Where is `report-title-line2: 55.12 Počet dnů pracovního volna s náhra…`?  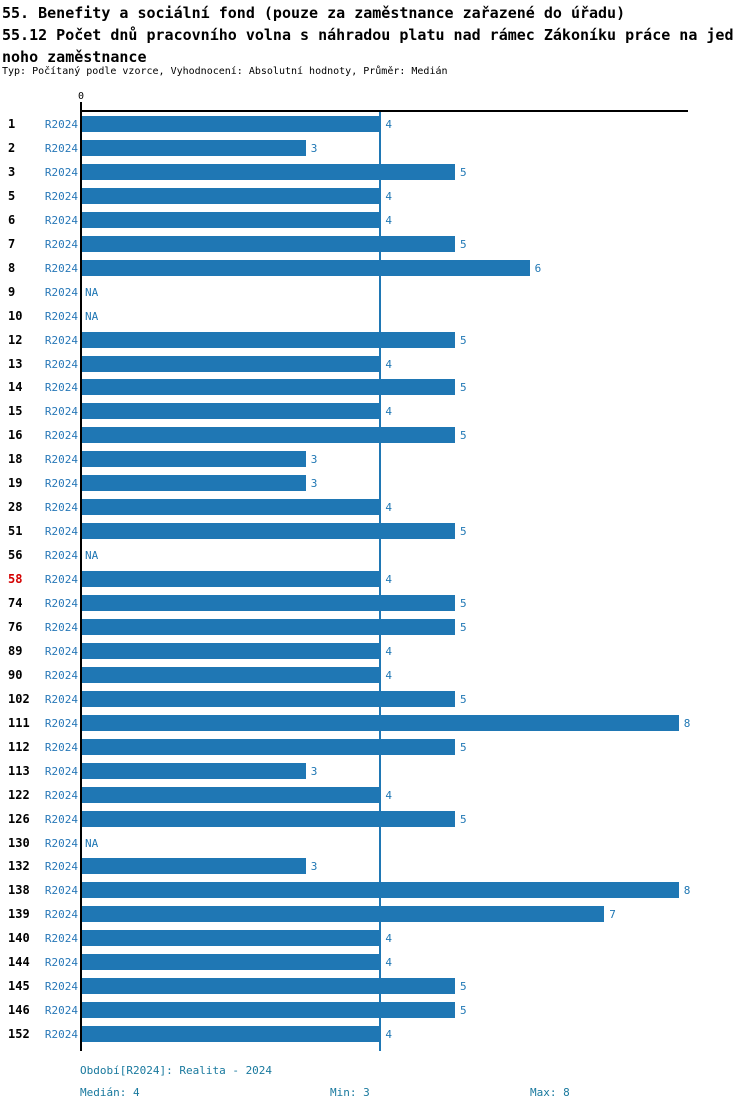 report-title-line2: 55.12 Počet dnů pracovního volna s náhra… is located at coordinates (368, 35).